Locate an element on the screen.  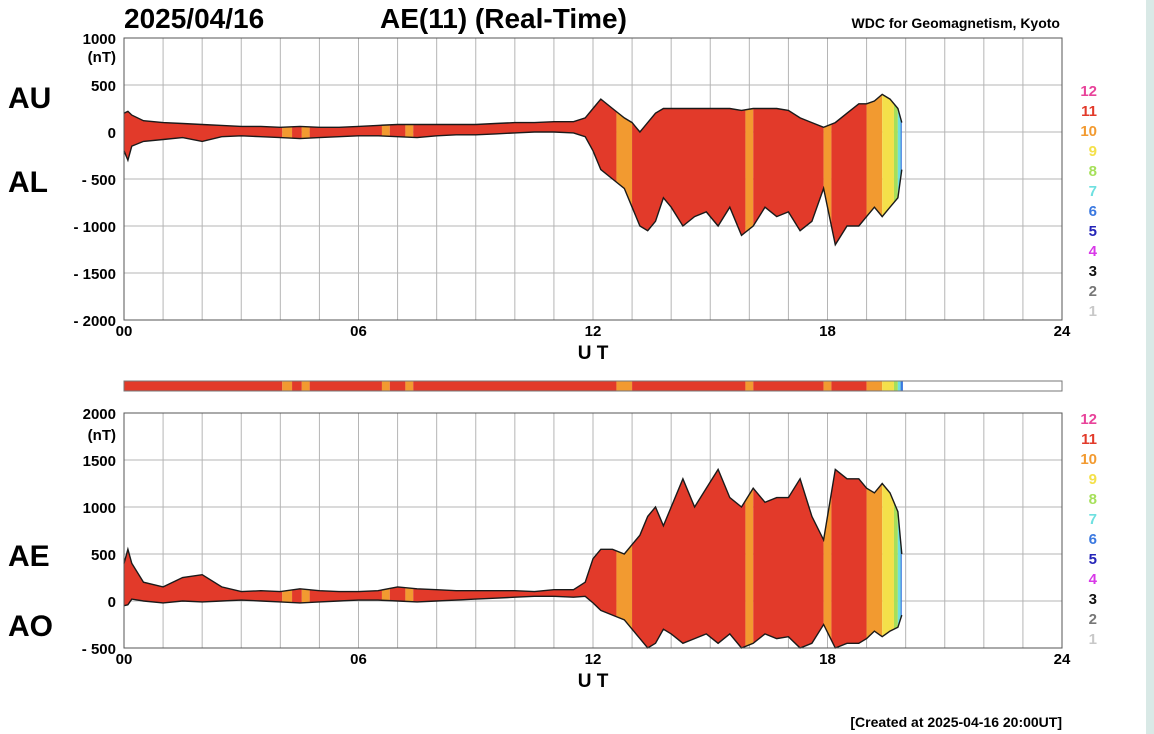
x-axis-label: U T is located at coordinates (593, 681).